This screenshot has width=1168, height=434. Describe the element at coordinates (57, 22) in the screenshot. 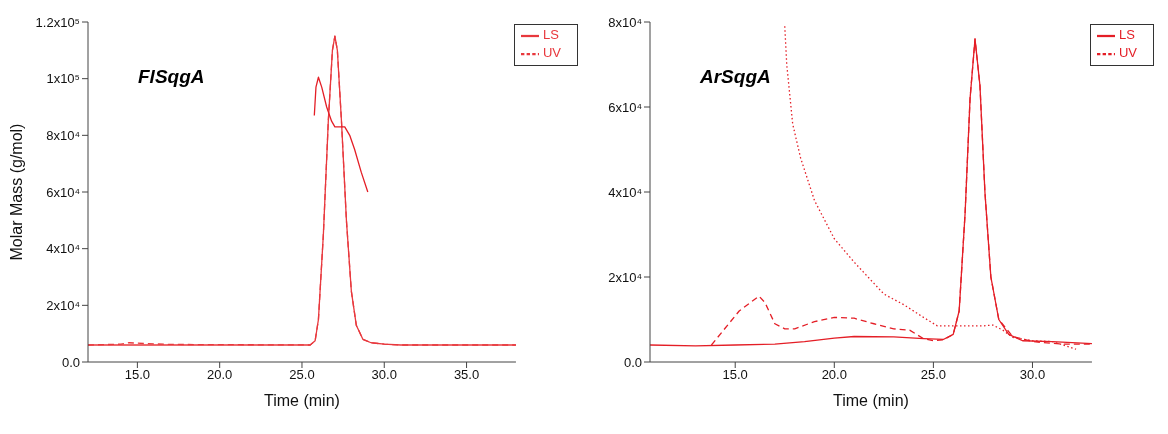

I see `y-tick-label: 1.2x10⁵` at that location.